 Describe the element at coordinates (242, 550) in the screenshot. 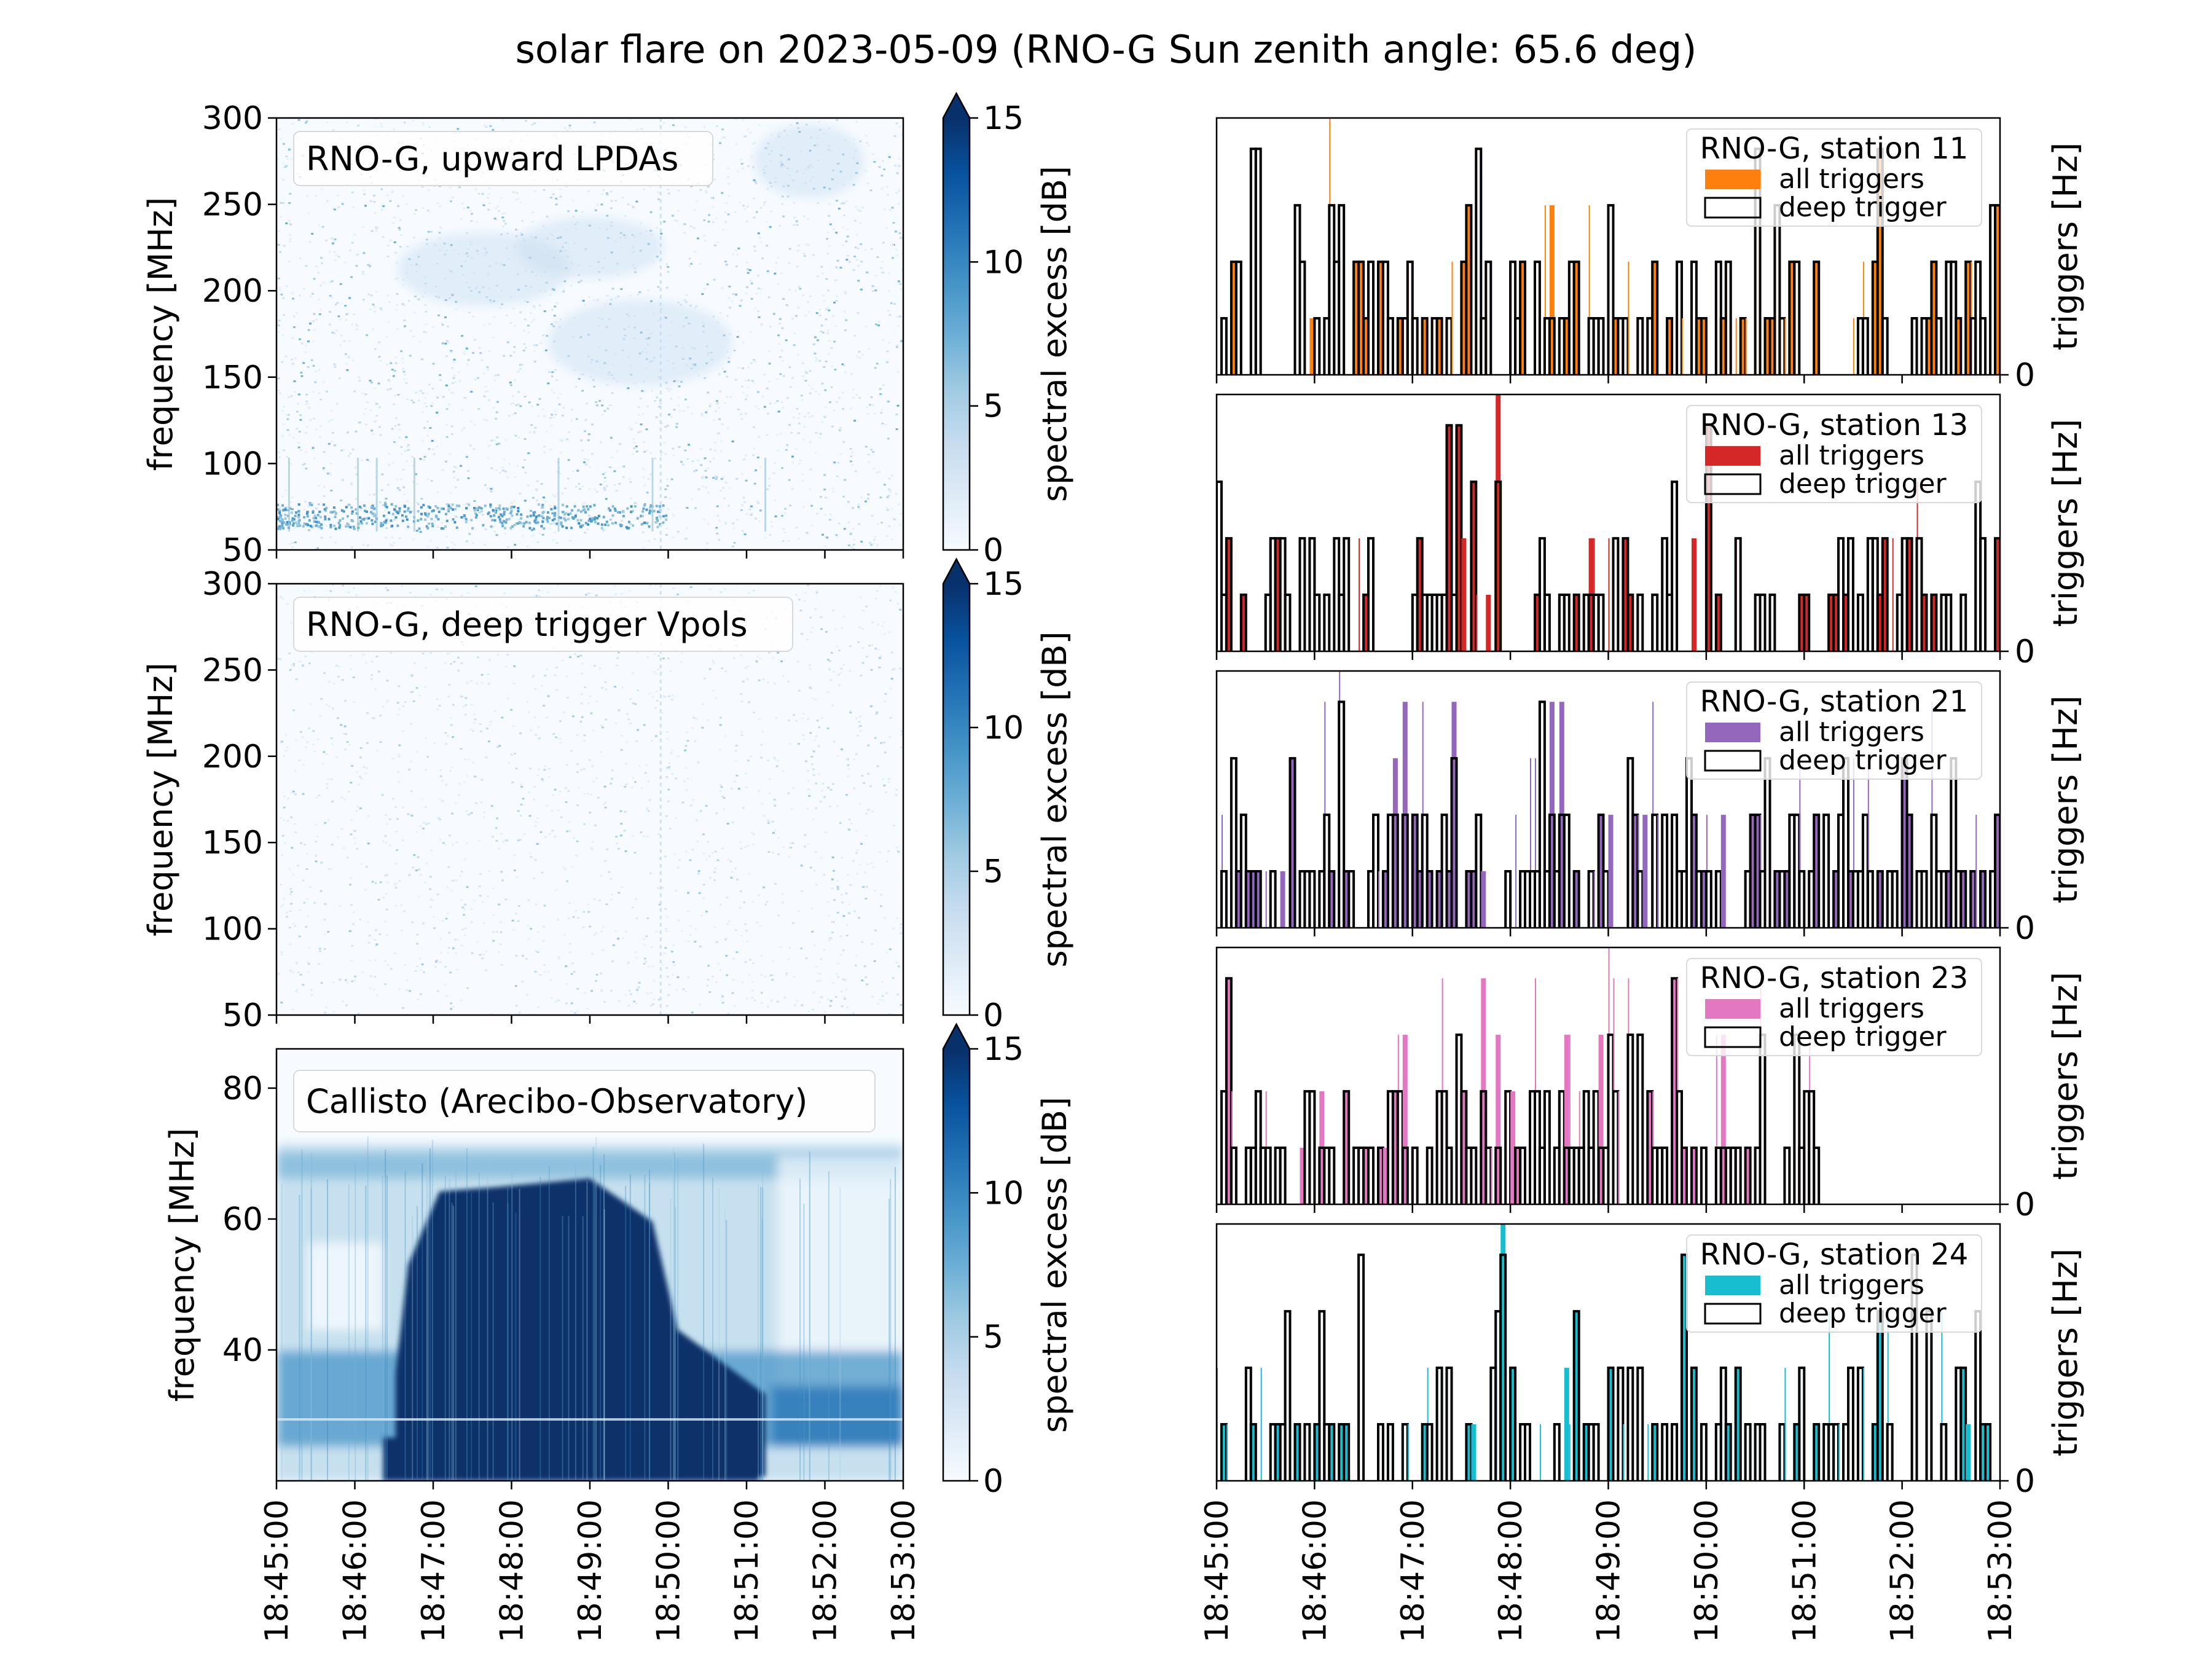

I see `y-tick-label: 50` at that location.